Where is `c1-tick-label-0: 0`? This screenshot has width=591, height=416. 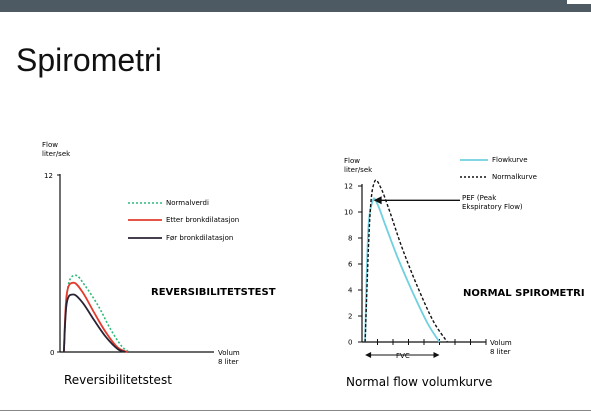
c1-tick-label-0: 0 is located at coordinates (52, 353).